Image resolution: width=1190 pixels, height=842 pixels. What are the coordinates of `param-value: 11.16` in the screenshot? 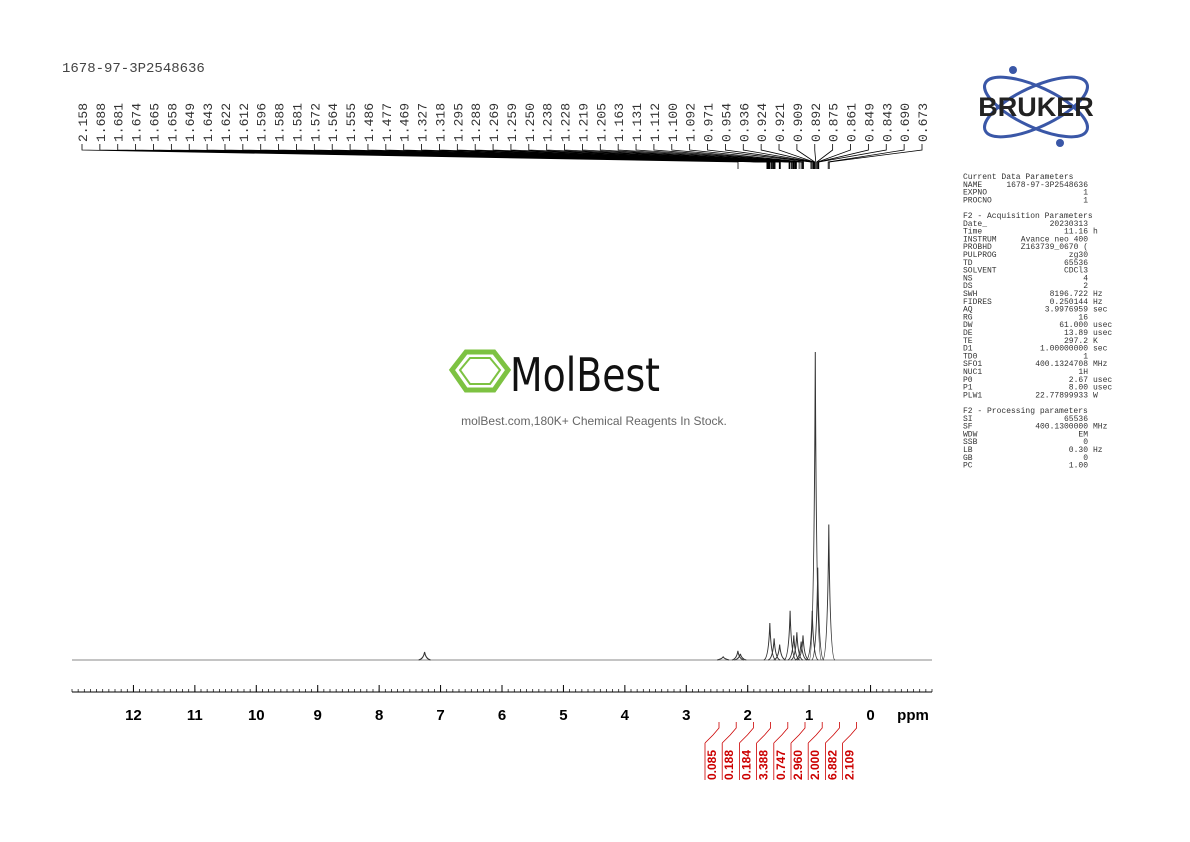 It's located at (1076, 232).